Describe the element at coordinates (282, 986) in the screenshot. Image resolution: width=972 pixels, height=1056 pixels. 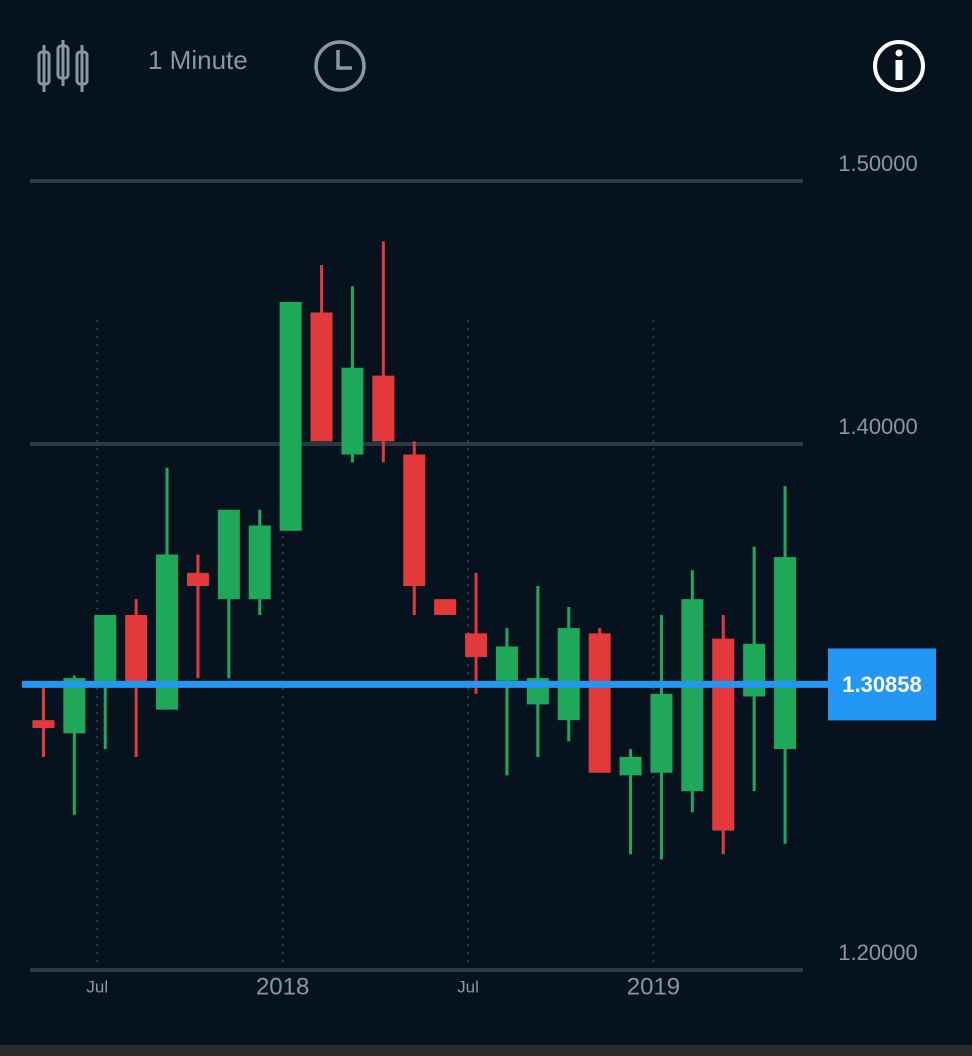
I see `x-tick-label: 2018` at that location.